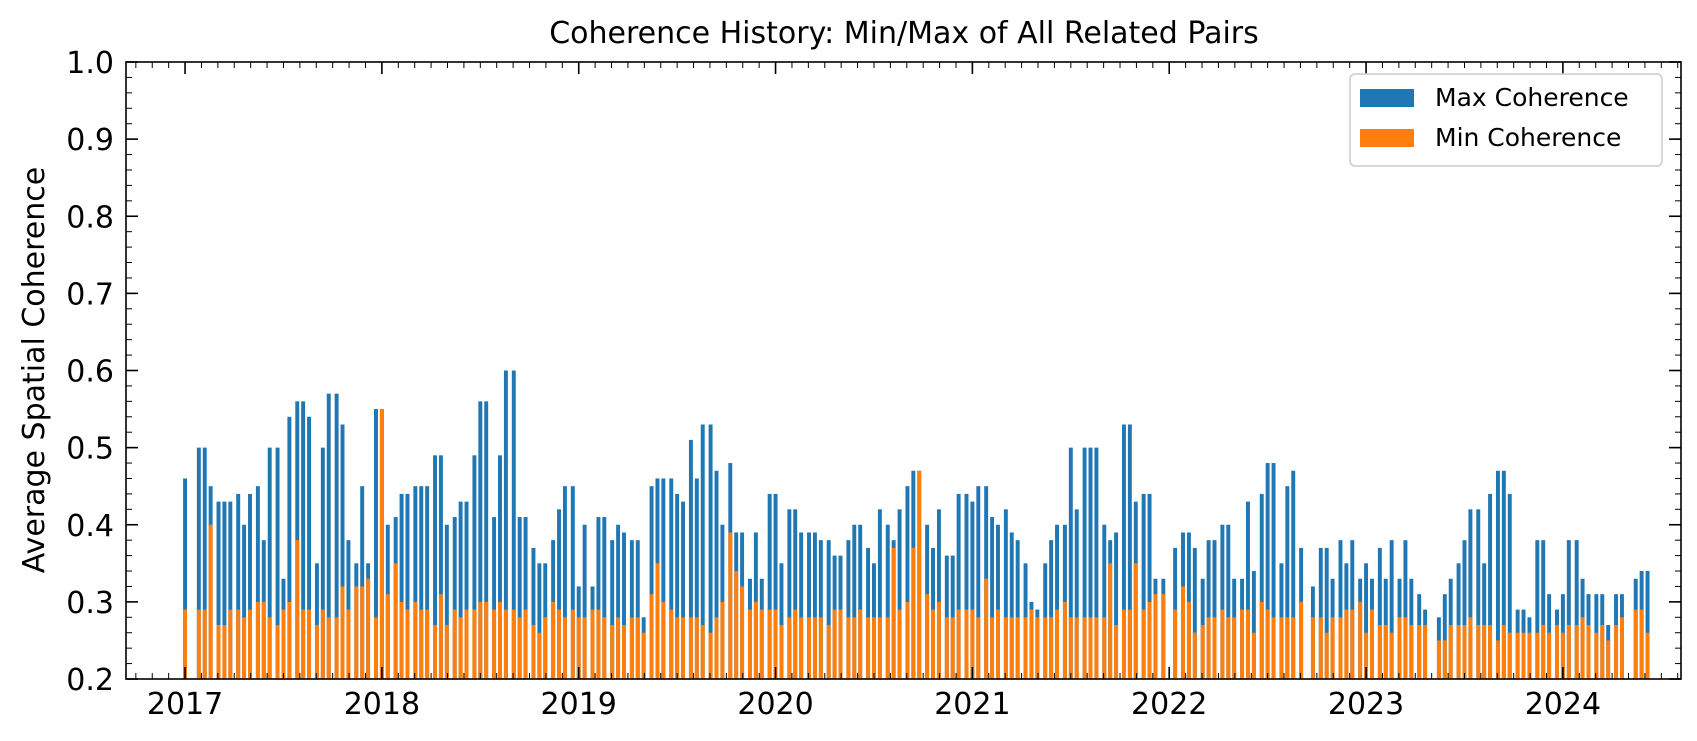 The width and height of the screenshot is (1697, 741). I want to click on legend-label-max: Max Coherence, so click(1532, 97).